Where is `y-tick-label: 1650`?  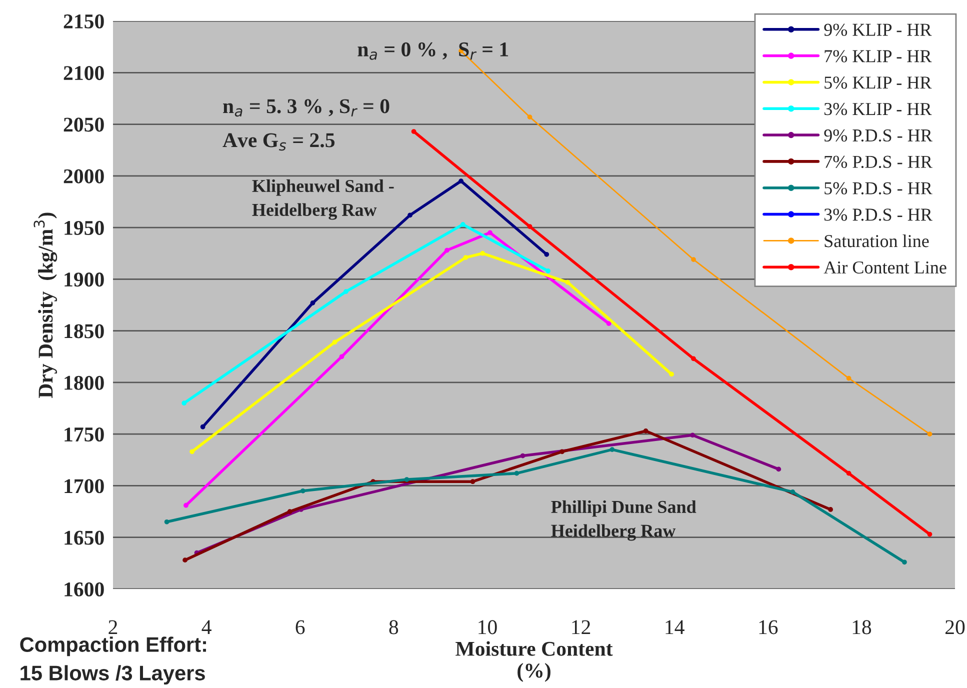 y-tick-label: 1650 is located at coordinates (84, 537).